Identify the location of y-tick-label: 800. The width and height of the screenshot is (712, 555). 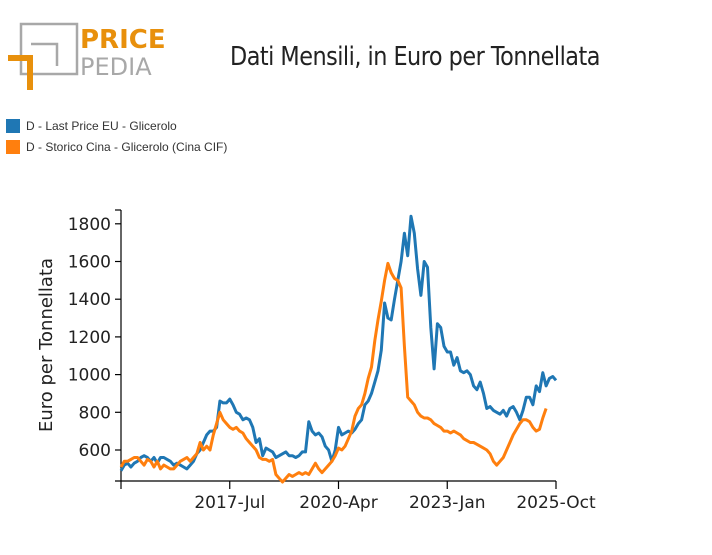
(95, 413).